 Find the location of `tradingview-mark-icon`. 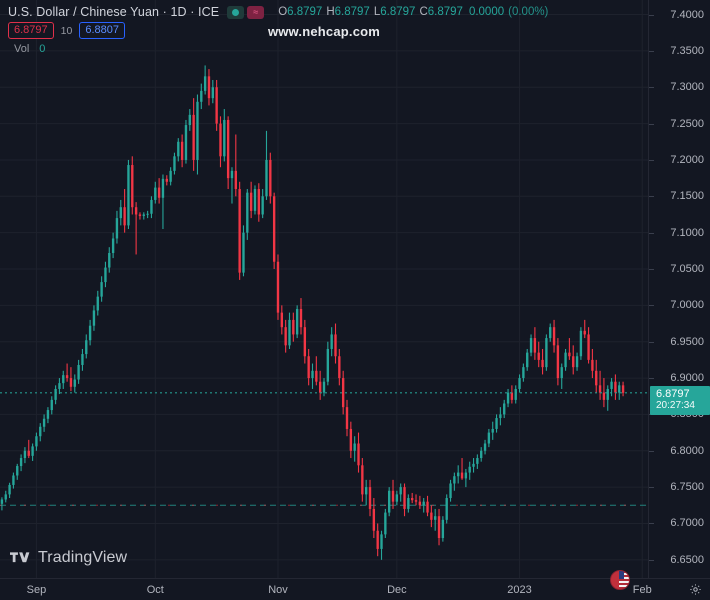

tradingview-mark-icon is located at coordinates (20, 556).